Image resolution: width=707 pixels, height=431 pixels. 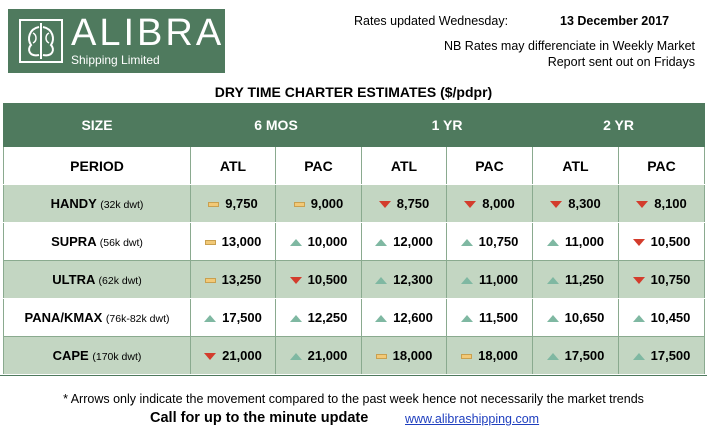 I want to click on vessel-dwt: (170k dwt), so click(x=117, y=357).